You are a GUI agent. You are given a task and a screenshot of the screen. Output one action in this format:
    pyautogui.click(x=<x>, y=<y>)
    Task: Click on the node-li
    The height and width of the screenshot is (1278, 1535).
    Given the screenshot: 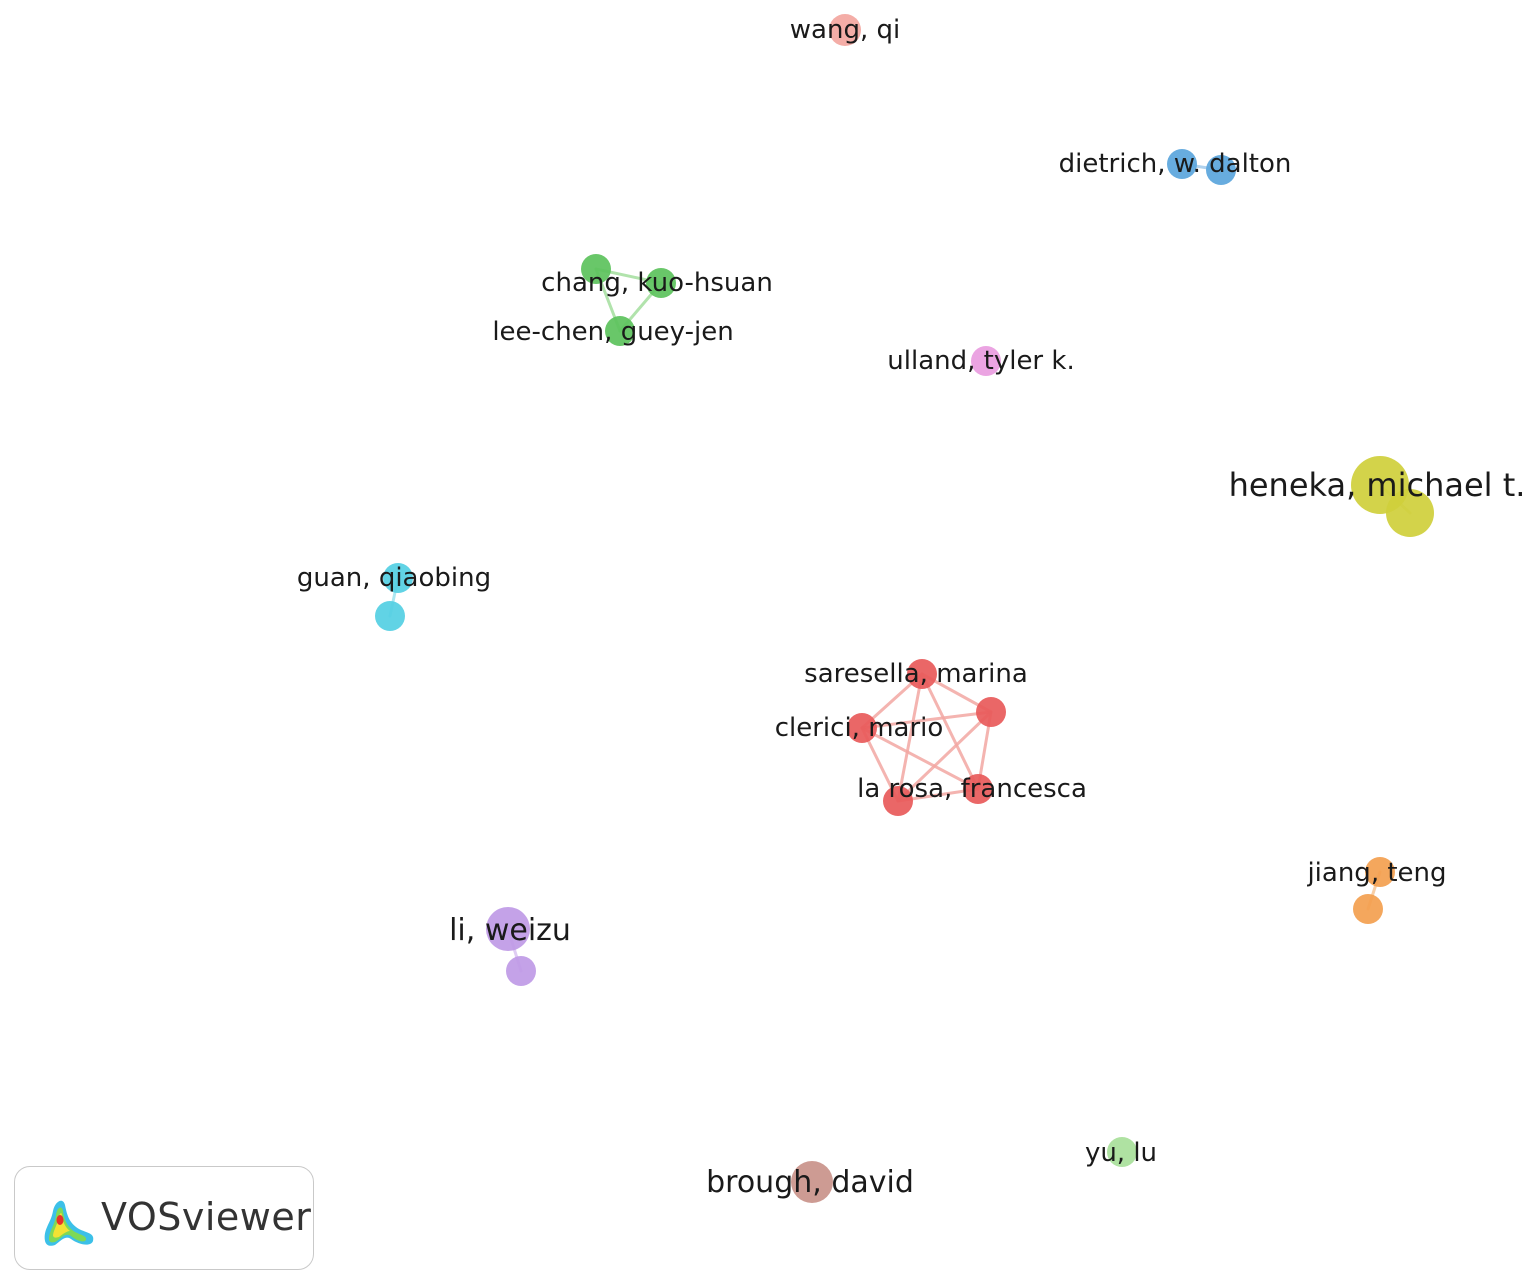 What is the action you would take?
    pyautogui.click(x=508, y=929)
    